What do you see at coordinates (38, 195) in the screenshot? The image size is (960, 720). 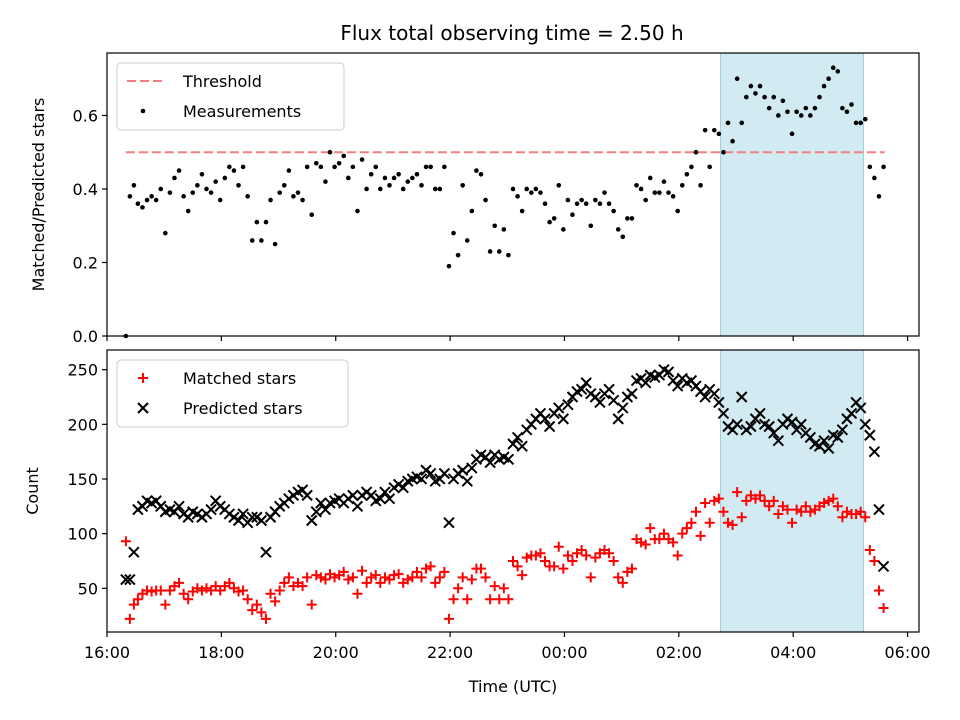 I see `y-axis-label: Matched/Predicted stars` at bounding box center [38, 195].